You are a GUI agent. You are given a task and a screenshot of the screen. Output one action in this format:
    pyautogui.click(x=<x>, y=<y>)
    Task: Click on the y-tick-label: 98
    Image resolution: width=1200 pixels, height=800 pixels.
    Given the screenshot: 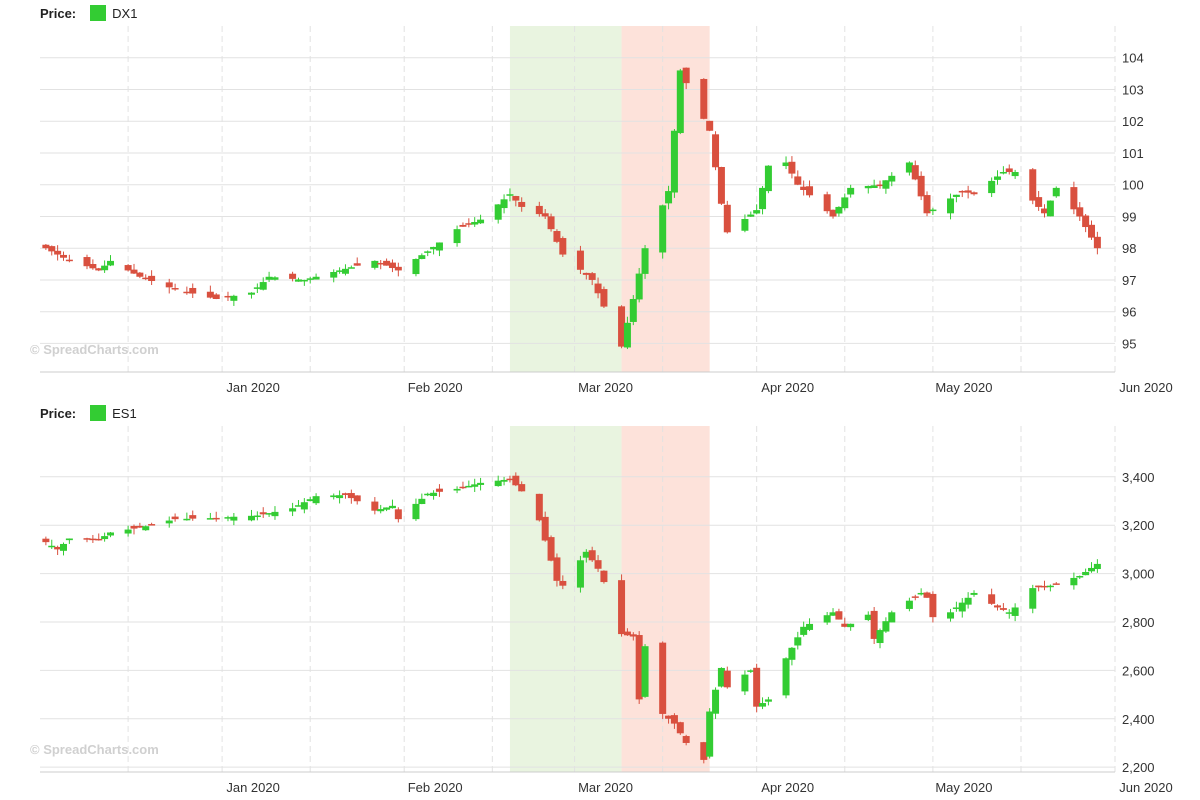 What is the action you would take?
    pyautogui.click(x=1129, y=248)
    